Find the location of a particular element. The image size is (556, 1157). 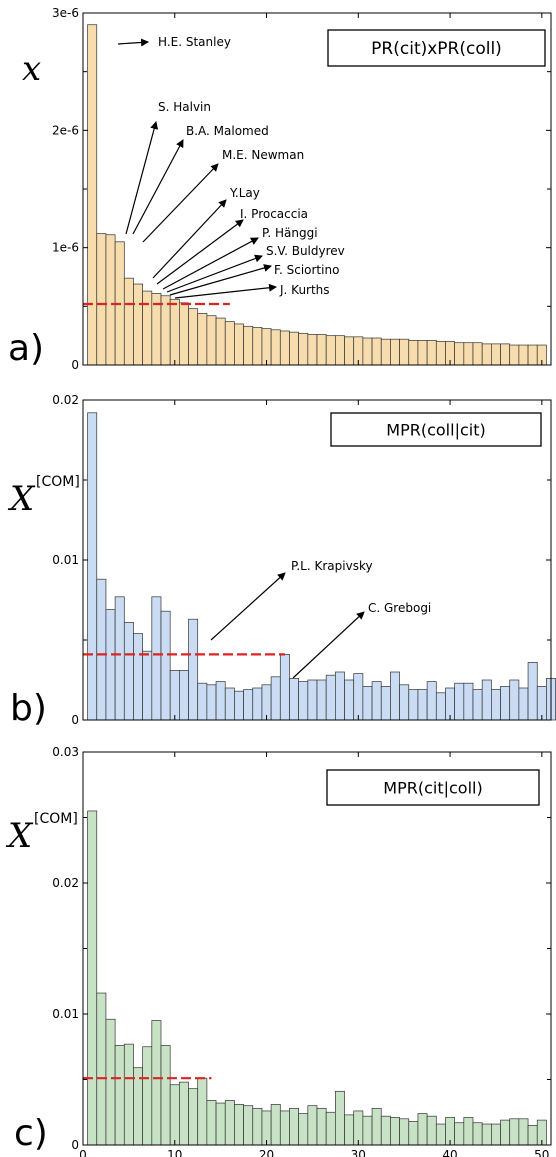

x-tick-label: 30 is located at coordinates (358, 1152).